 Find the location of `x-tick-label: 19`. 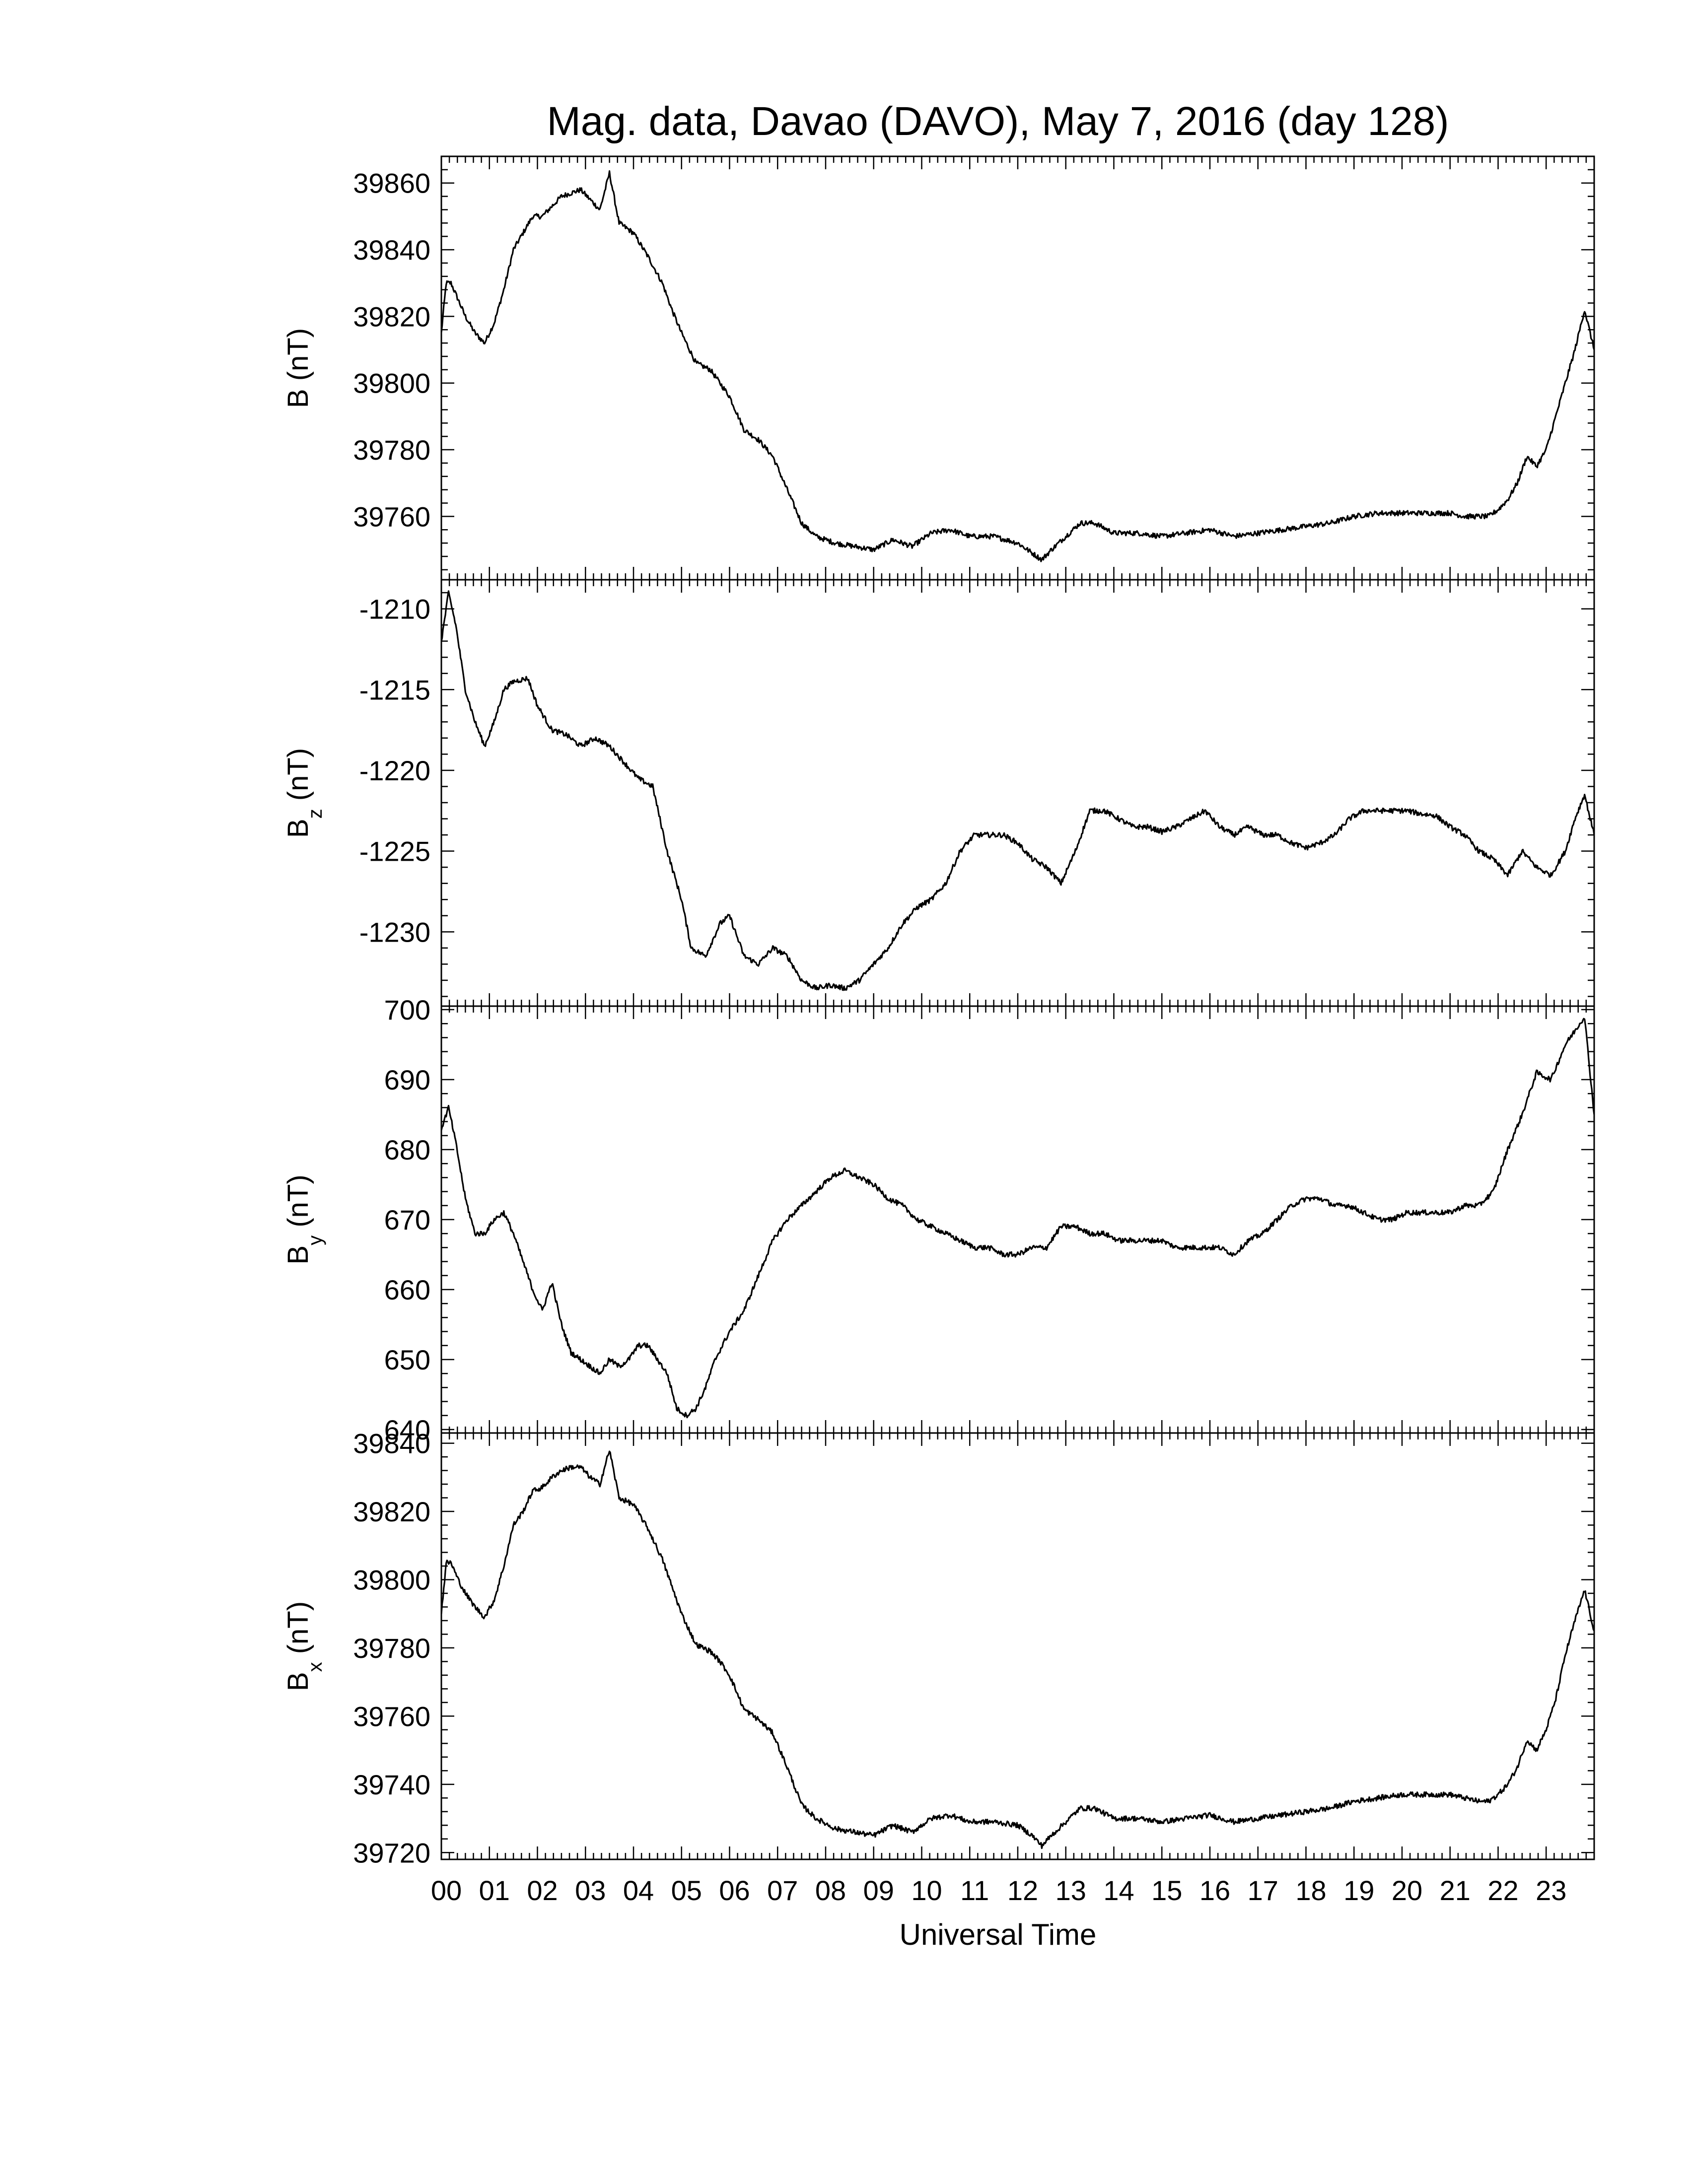

x-tick-label: 19 is located at coordinates (1358, 1890).